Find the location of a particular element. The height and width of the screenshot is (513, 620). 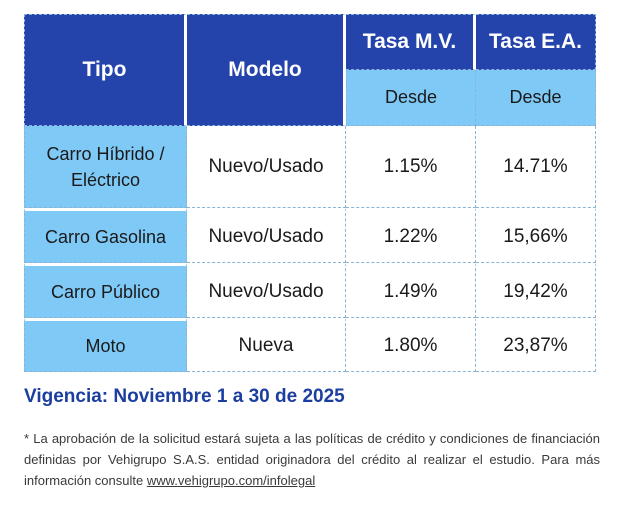

cell-tasa-ea: 19,42% is located at coordinates (536, 290).